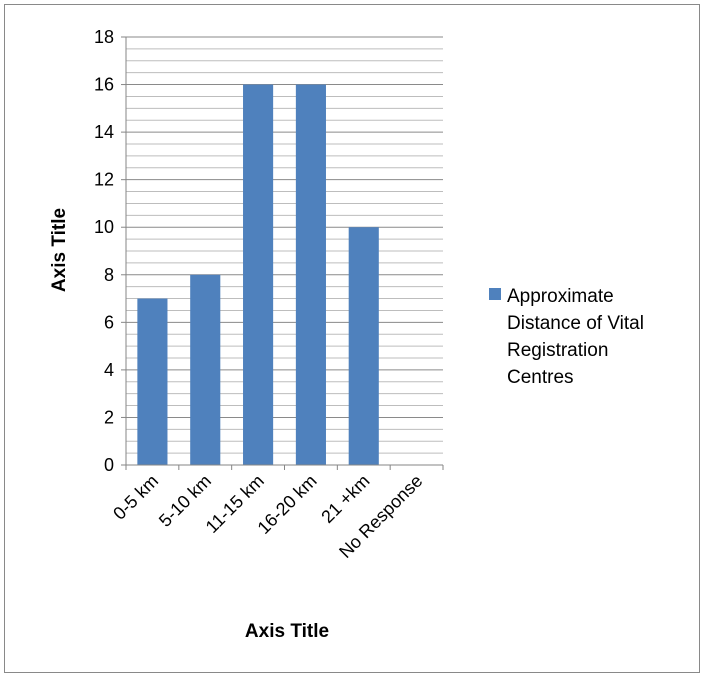 The height and width of the screenshot is (677, 704). Describe the element at coordinates (557, 350) in the screenshot. I see `legend-label-line: Registration` at that location.